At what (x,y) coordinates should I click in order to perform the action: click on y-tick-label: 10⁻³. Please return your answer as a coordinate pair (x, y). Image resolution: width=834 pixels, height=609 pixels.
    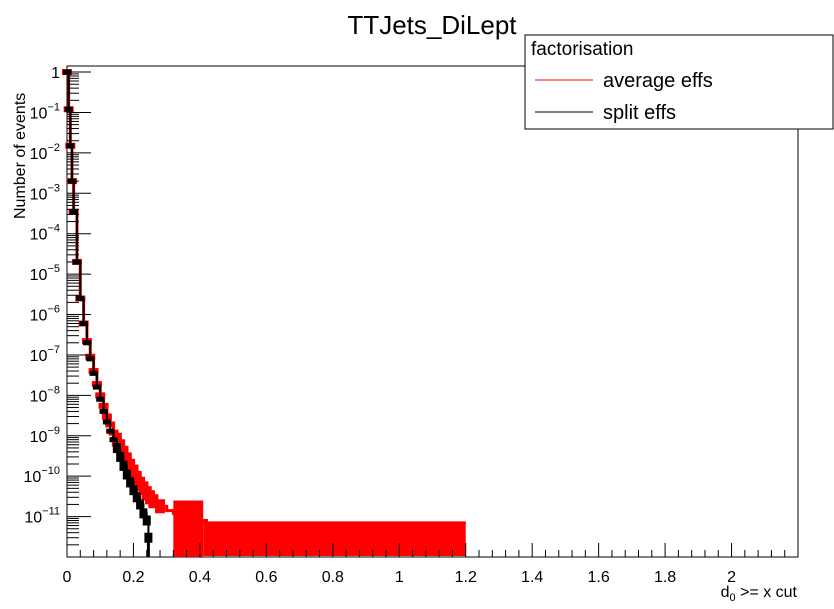
    Looking at the image, I should click on (45, 192).